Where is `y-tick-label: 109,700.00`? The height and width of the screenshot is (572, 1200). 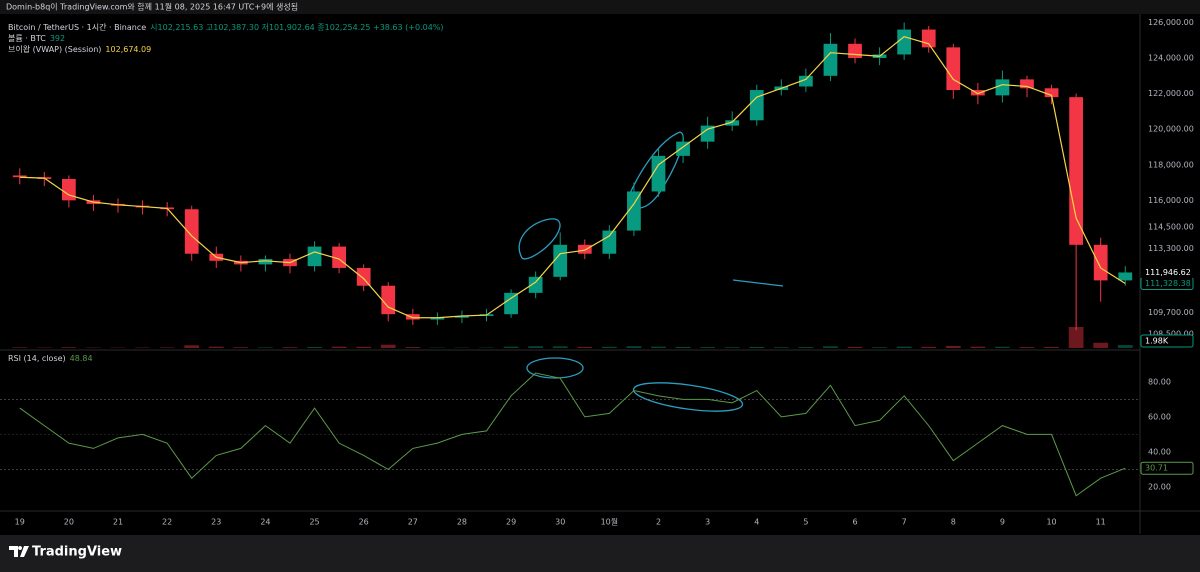 y-tick-label: 109,700.00 is located at coordinates (1171, 312).